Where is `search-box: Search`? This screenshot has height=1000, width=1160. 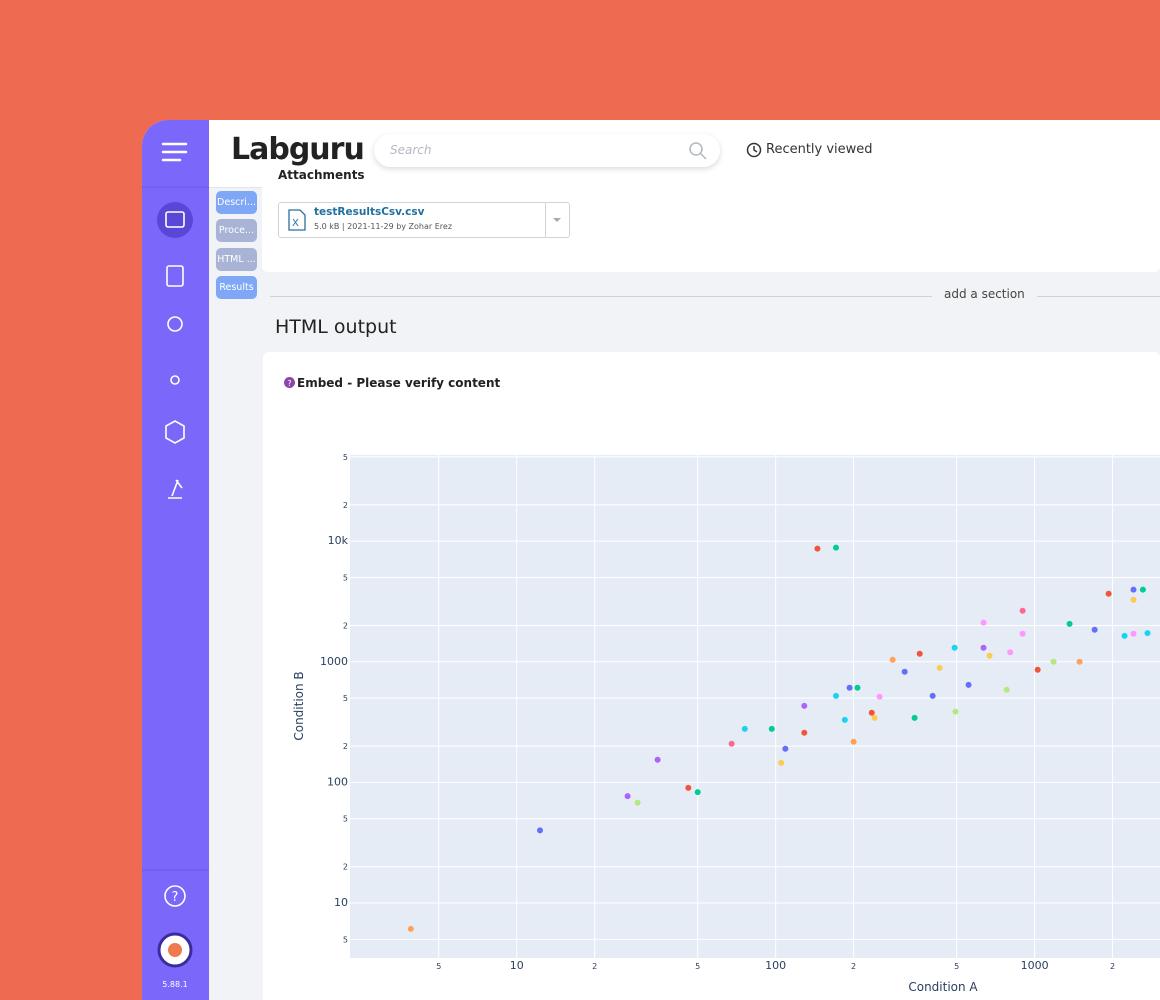 search-box: Search is located at coordinates (547, 150).